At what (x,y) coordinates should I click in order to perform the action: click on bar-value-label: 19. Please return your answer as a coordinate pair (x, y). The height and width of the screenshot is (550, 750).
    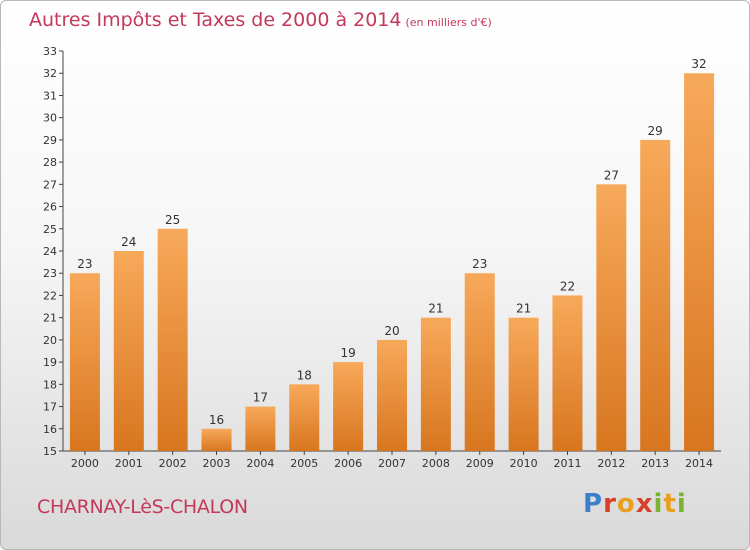
    Looking at the image, I should click on (347, 353).